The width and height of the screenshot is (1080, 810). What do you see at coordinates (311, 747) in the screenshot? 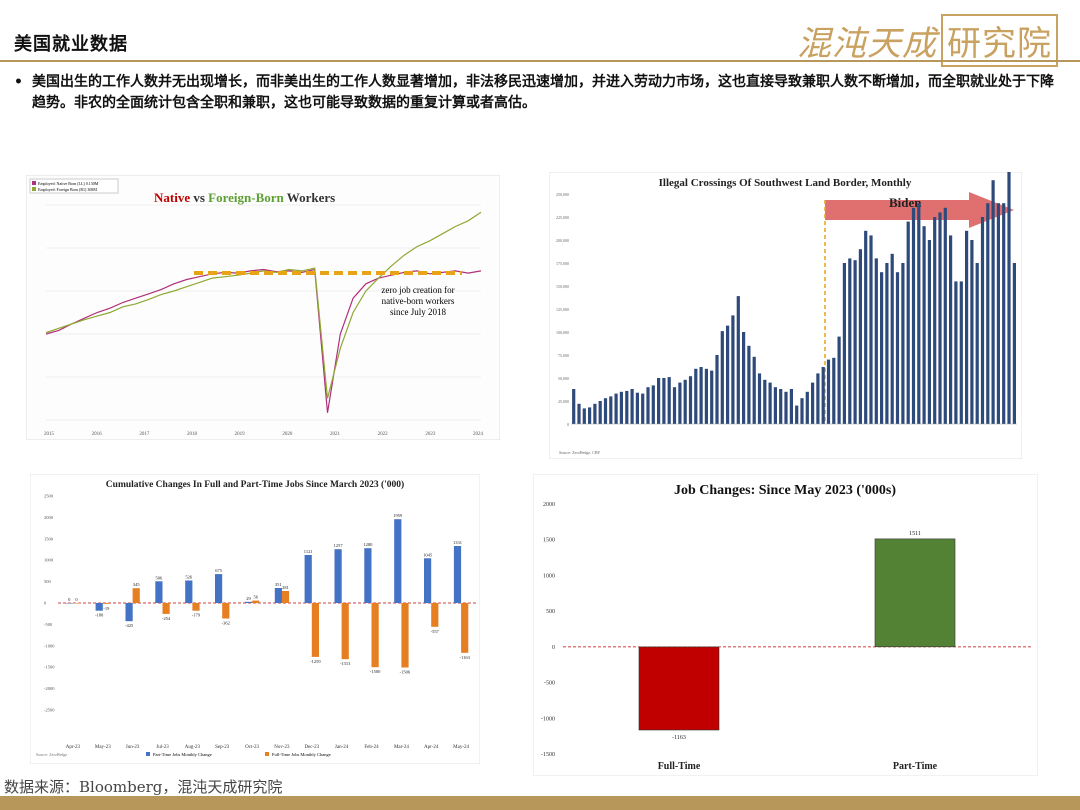
I see `x-tick-label: Dec-23` at bounding box center [311, 747].